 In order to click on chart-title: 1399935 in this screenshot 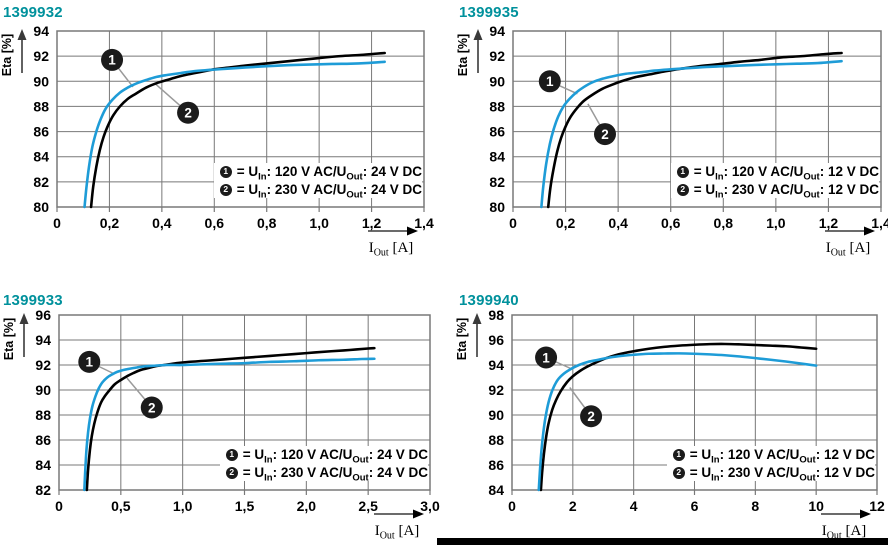, I will do `click(489, 12)`.